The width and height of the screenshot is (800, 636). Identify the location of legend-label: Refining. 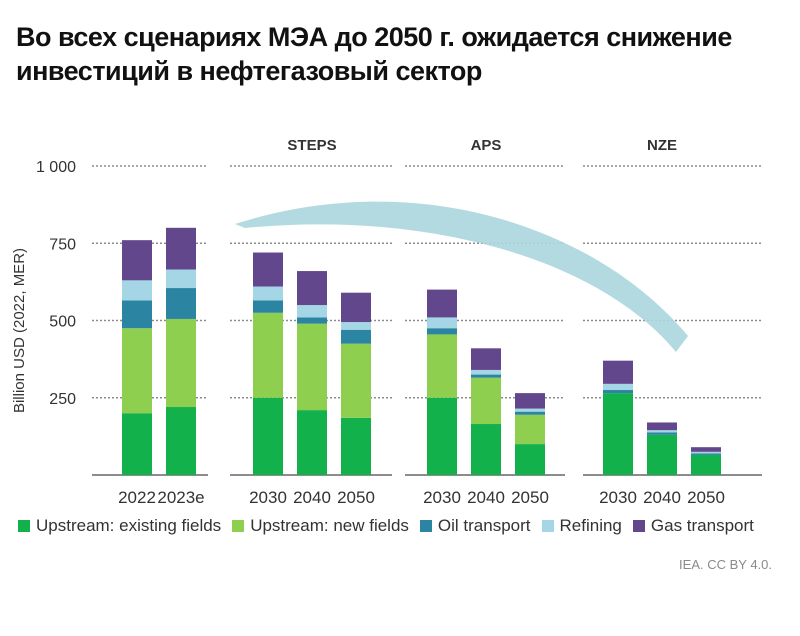
(590, 525).